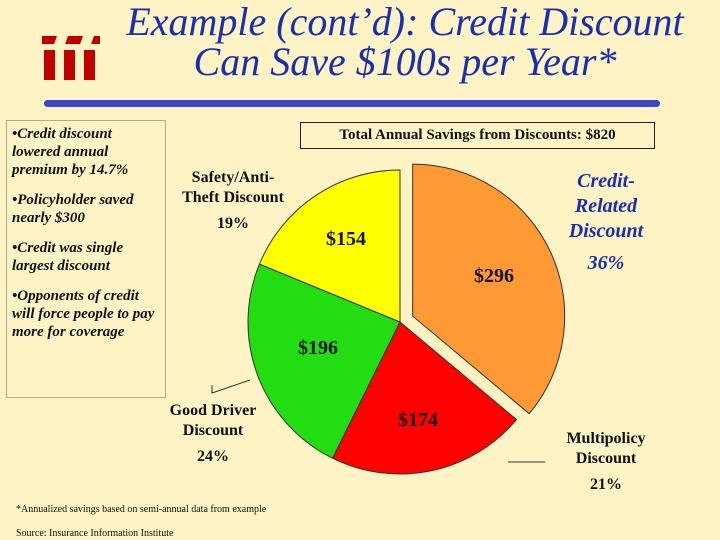  What do you see at coordinates (424, 398) in the screenshot?
I see `pie-slice-multipolicy-discount` at bounding box center [424, 398].